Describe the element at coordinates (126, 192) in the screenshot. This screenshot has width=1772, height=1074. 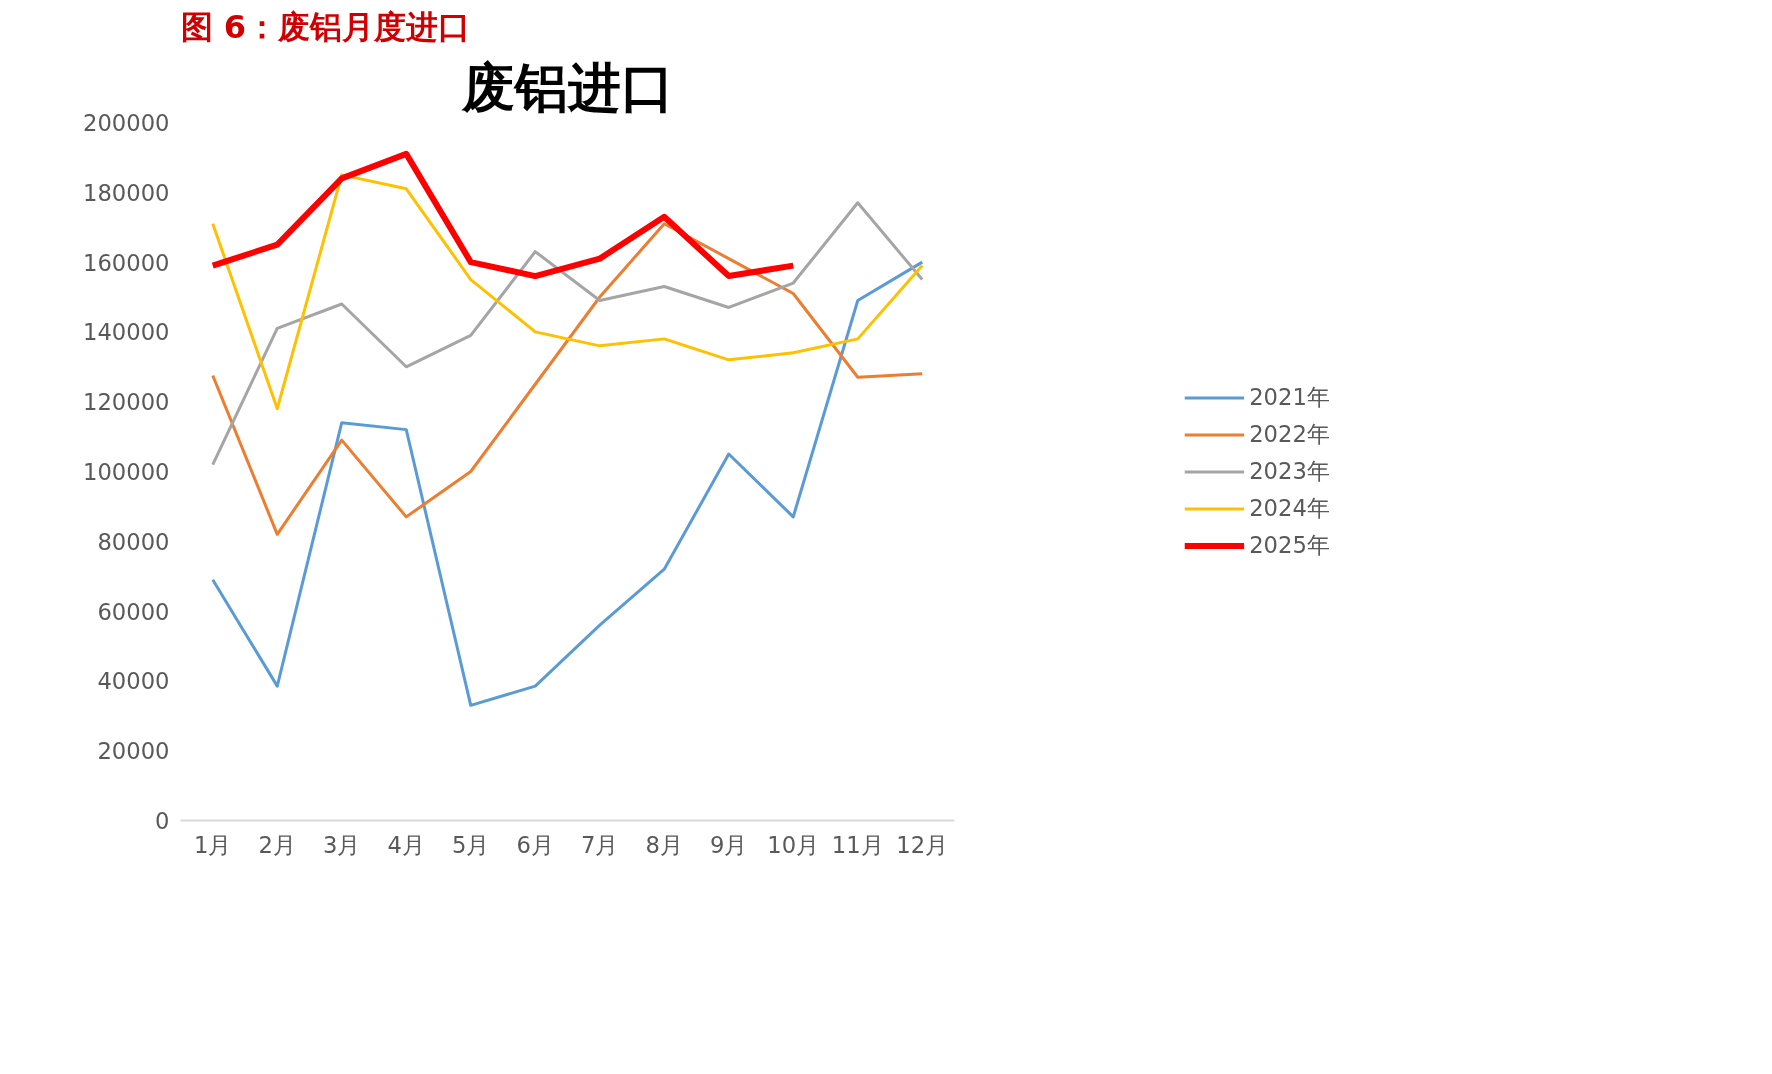
I see `y-tick-label: 180000` at that location.